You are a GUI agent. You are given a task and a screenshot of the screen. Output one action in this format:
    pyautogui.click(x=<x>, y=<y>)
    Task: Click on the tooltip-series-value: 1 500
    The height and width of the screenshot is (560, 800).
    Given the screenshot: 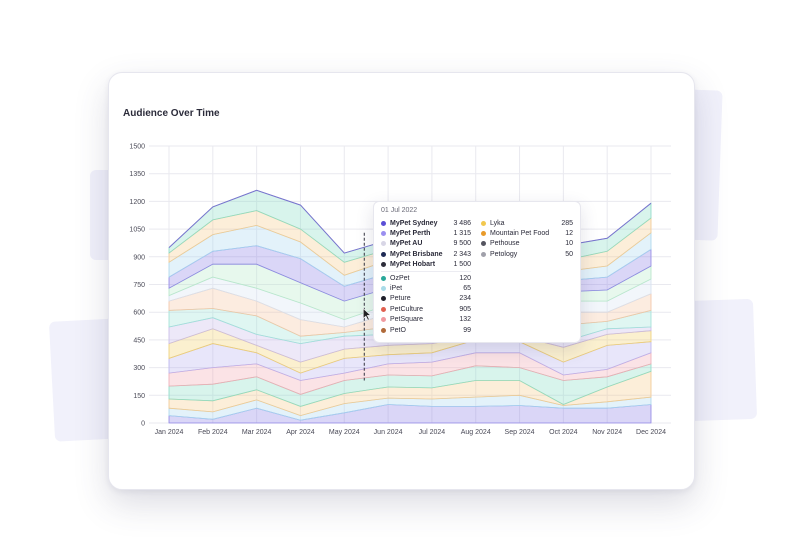 What is the action you would take?
    pyautogui.click(x=462, y=265)
    